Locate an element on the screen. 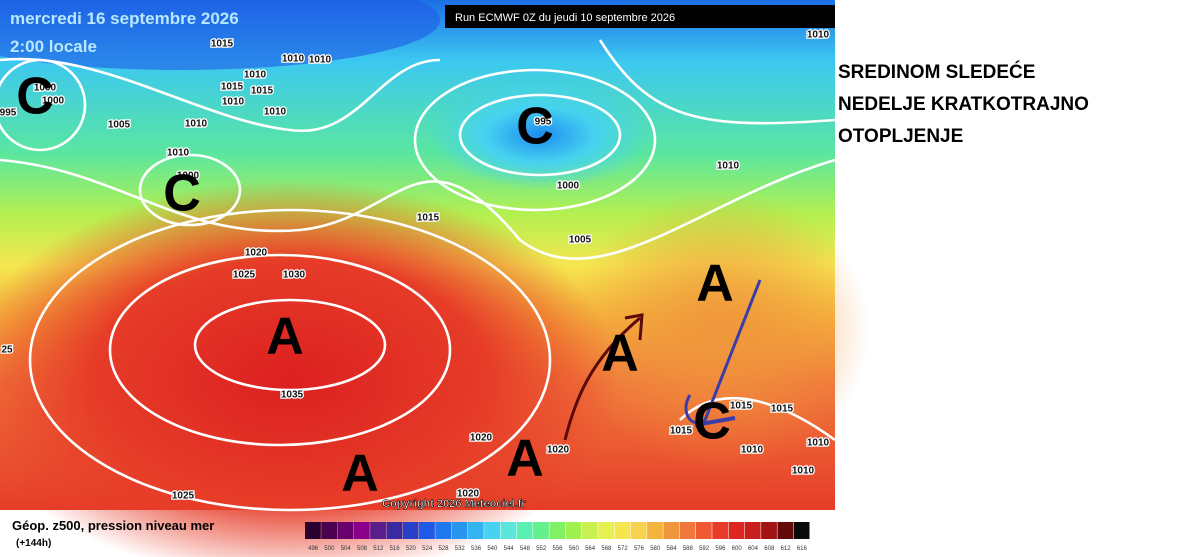 This screenshot has height=557, width=1200. isobar-label: 1035 is located at coordinates (292, 395).